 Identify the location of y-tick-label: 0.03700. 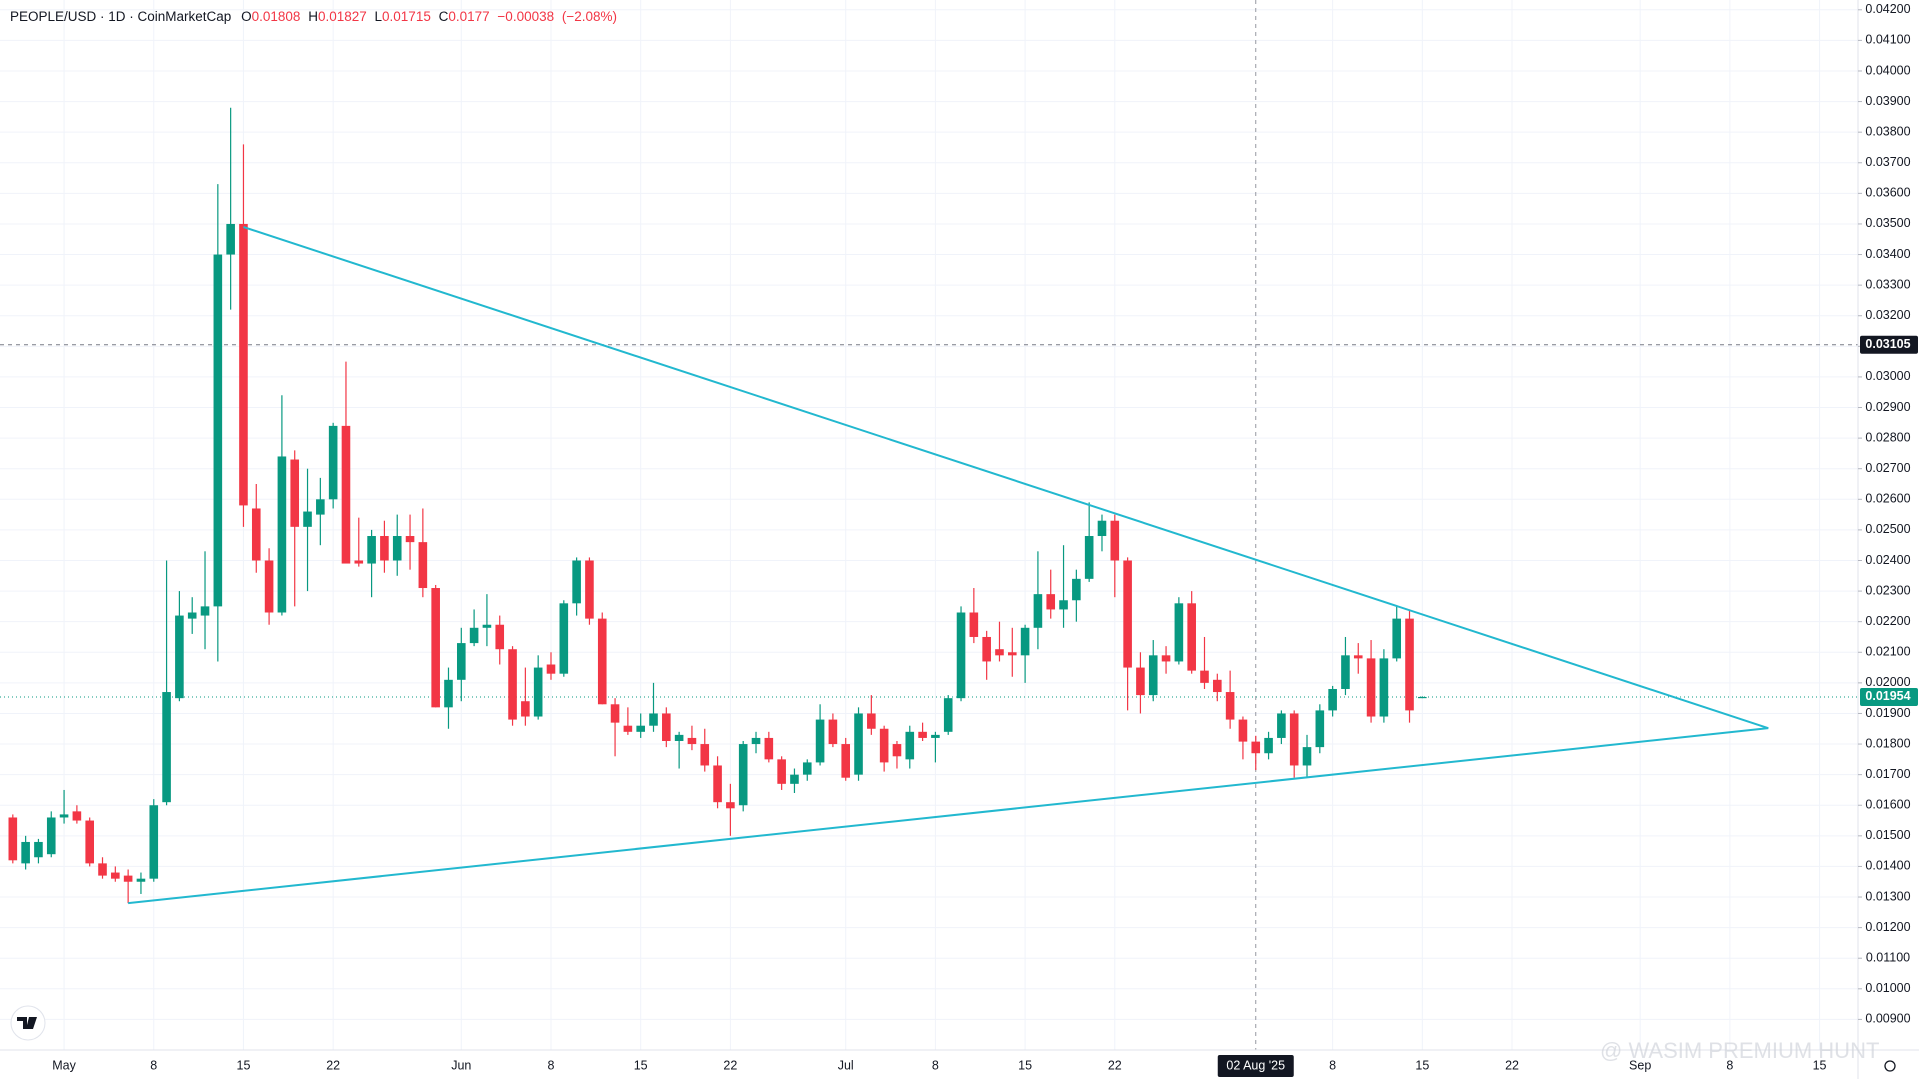
(1887, 162).